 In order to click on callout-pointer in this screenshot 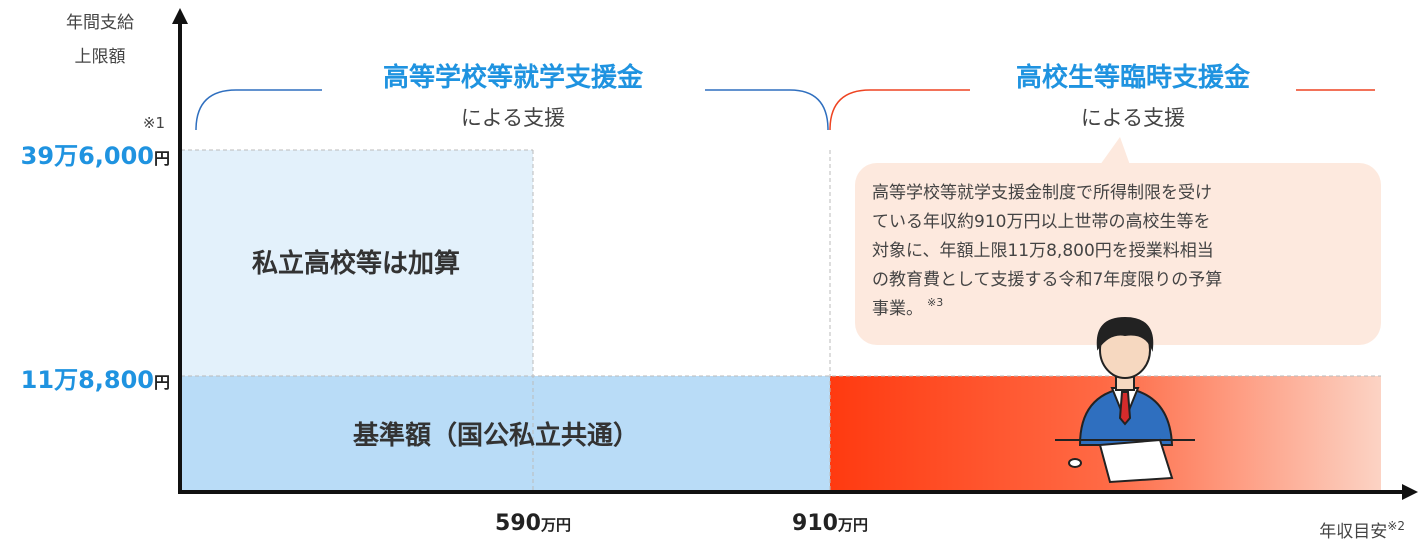, I will do `click(1115, 151)`.